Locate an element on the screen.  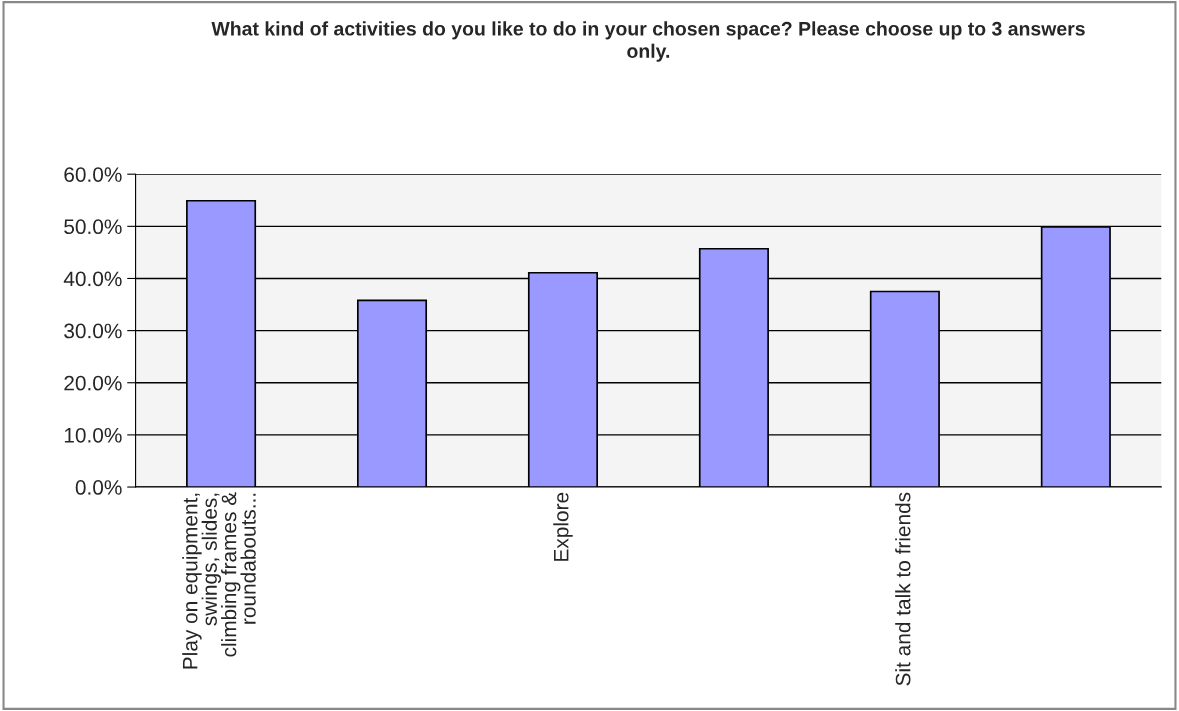
chart-title: What kind of activities do you like to do in your chosen space? Please choose up to 3 answers only. is located at coordinates (648, 41).